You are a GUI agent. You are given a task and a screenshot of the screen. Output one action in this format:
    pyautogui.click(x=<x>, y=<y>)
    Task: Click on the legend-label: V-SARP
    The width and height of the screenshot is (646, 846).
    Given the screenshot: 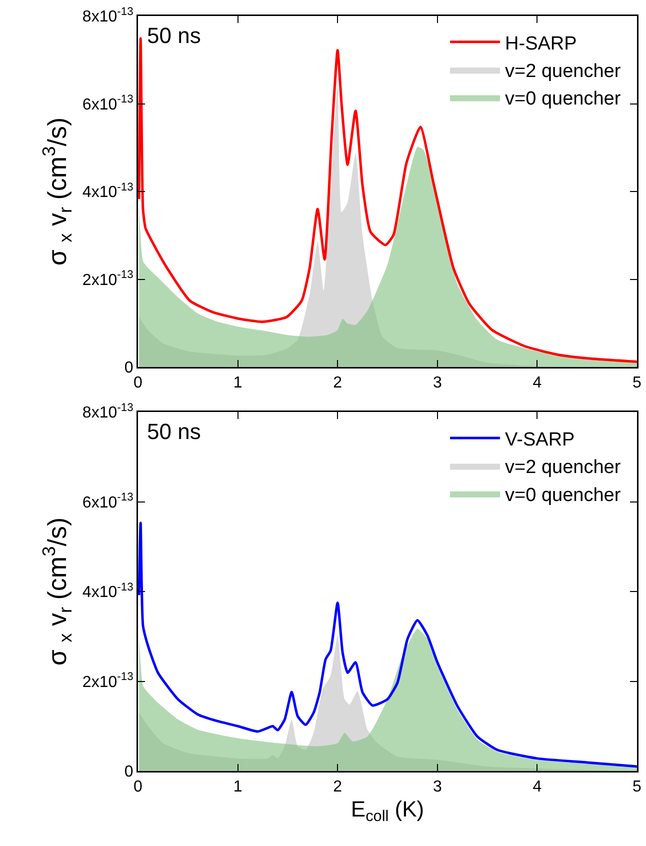 What is the action you would take?
    pyautogui.click(x=540, y=439)
    